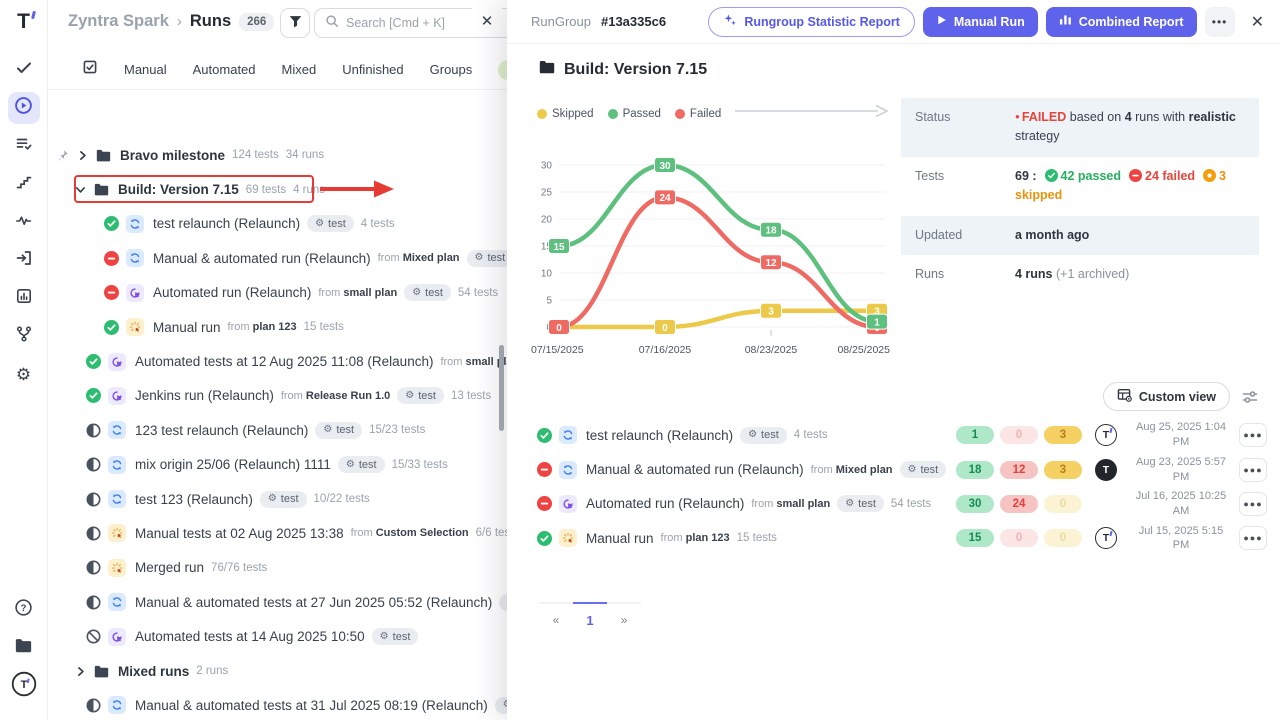 The image size is (1280, 720). I want to click on legend-arrow-icon, so click(812, 113).